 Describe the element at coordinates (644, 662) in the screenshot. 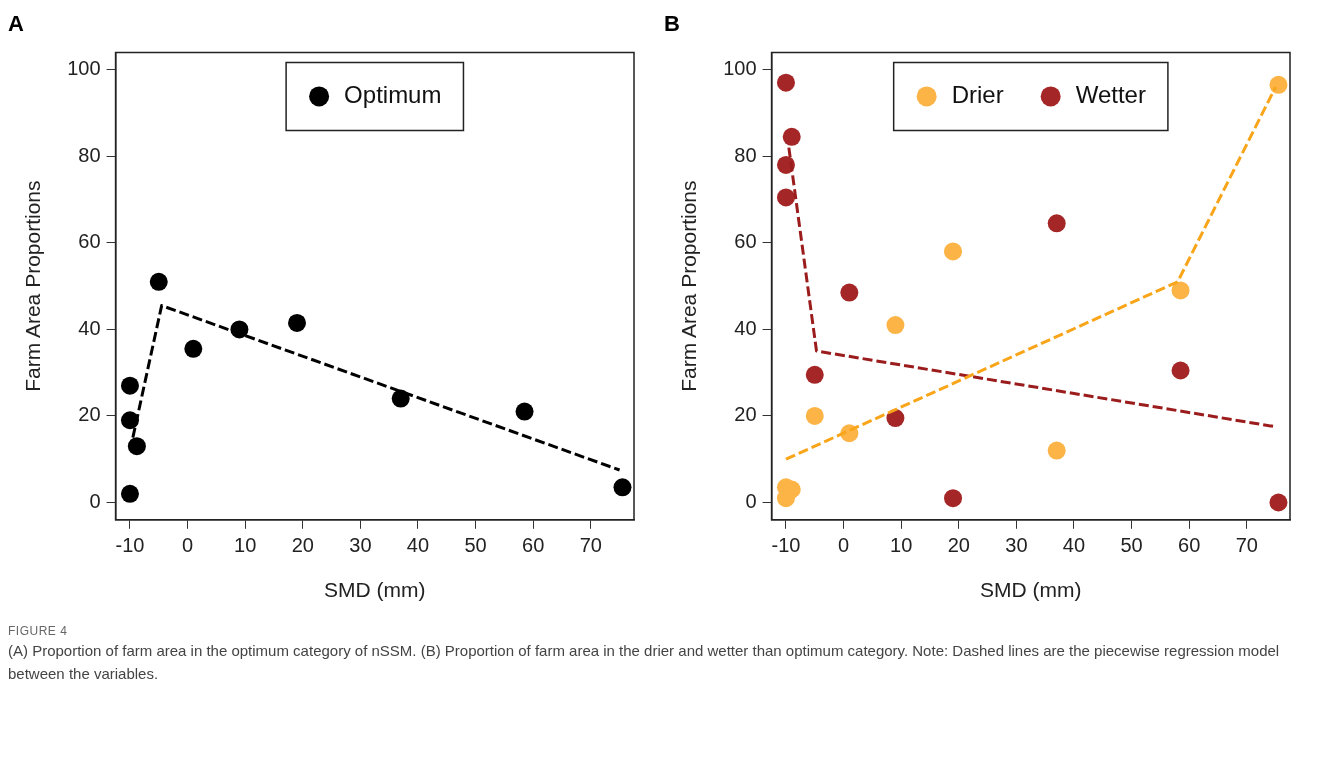

I see `text: (A) Proportion of farm area in the optimum category of nSSM. (B) Proportion of farm area in the drier and wetter than optimum category. Note: Dashed lines are the piecewise regression model between the variables.` at that location.